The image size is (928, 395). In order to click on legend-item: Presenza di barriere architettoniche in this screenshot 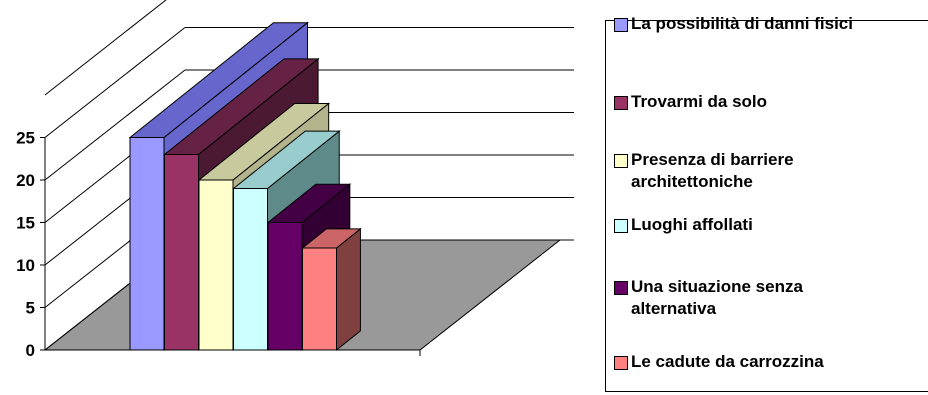, I will do `click(771, 171)`.